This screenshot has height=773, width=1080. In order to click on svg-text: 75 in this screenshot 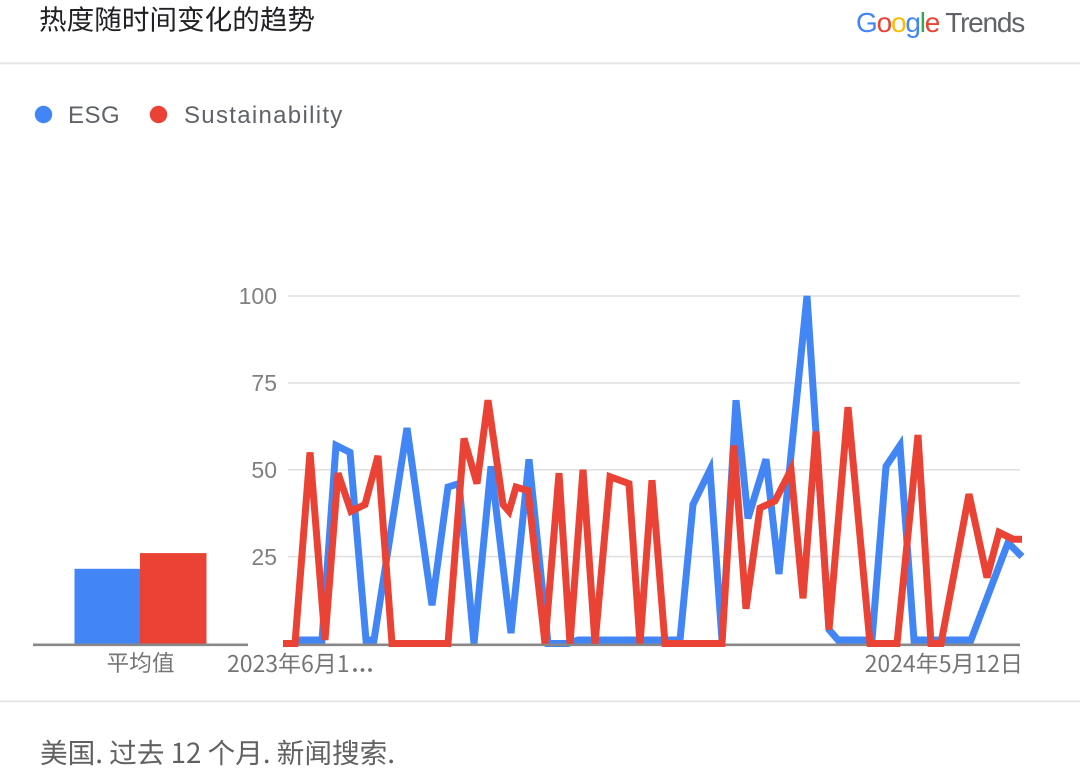, I will do `click(264, 383)`.